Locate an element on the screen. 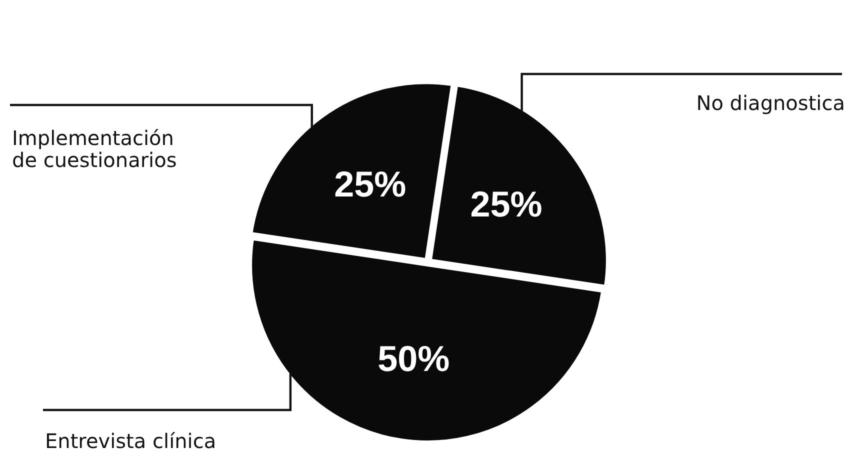 This screenshot has width=850, height=451. slice-label: Implementación de cuestionarios is located at coordinates (94, 149).